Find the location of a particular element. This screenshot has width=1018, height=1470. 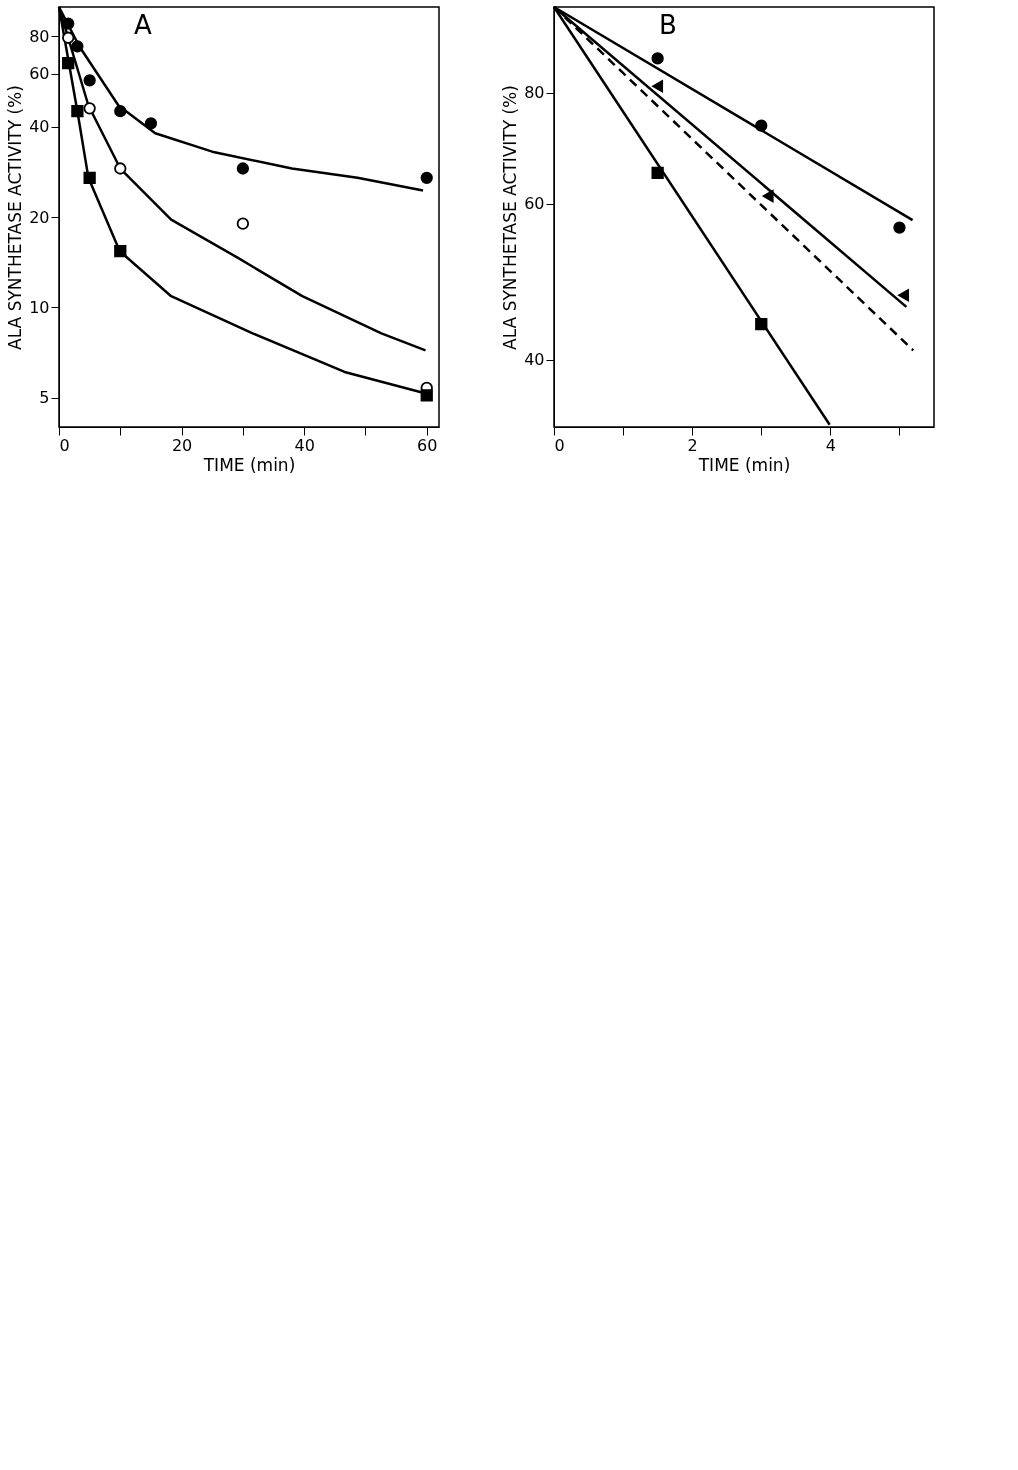

annotation: A is located at coordinates (143, 25).